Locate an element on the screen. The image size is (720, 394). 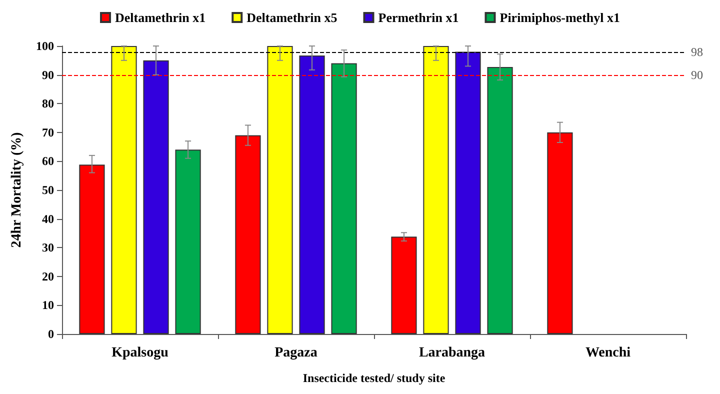
y-tick-label: 100 is located at coordinates (45, 46).